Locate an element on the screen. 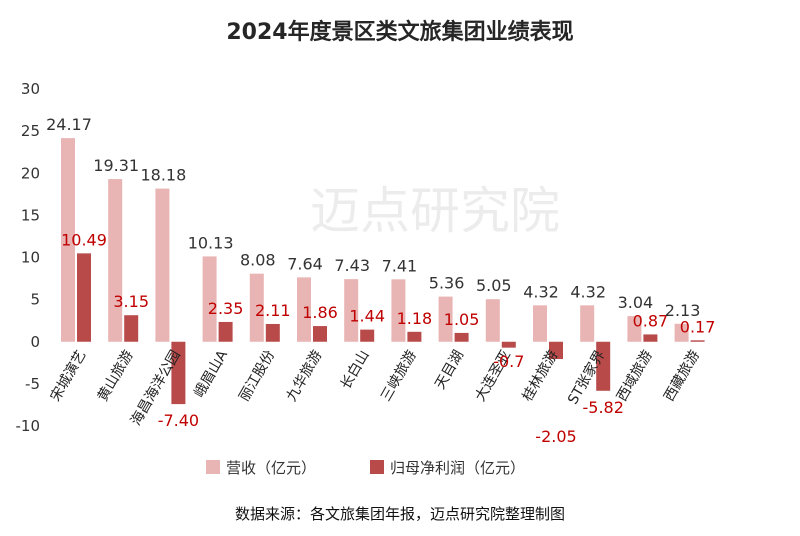 The image size is (800, 536). net-profit-value-label: 1.18 is located at coordinates (415, 318).